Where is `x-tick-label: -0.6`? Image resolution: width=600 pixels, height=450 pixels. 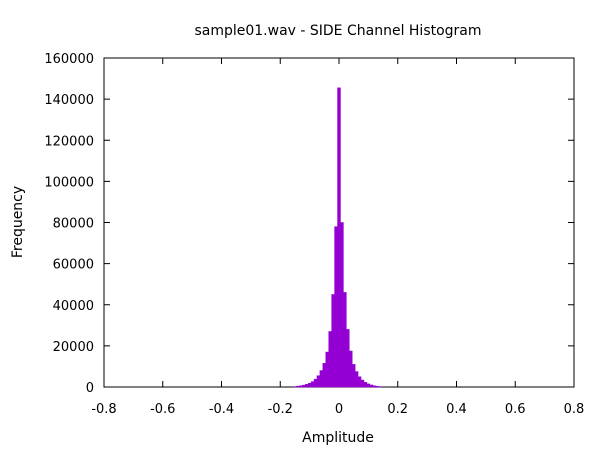 x-tick-label: -0.6 is located at coordinates (162, 409).